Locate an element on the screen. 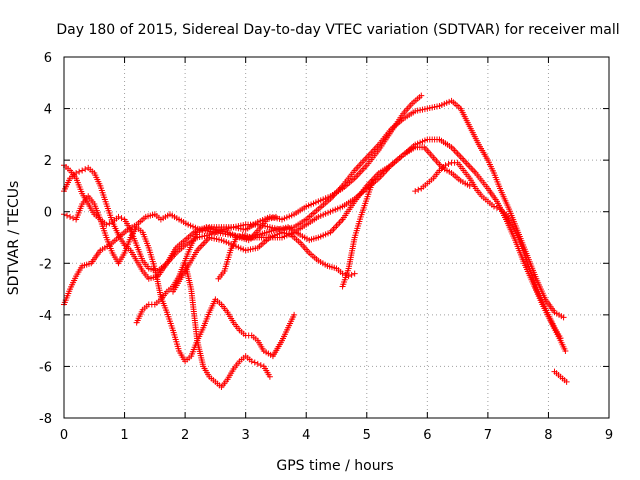 The image size is (640, 480). x-tick-label: 8 is located at coordinates (548, 435).